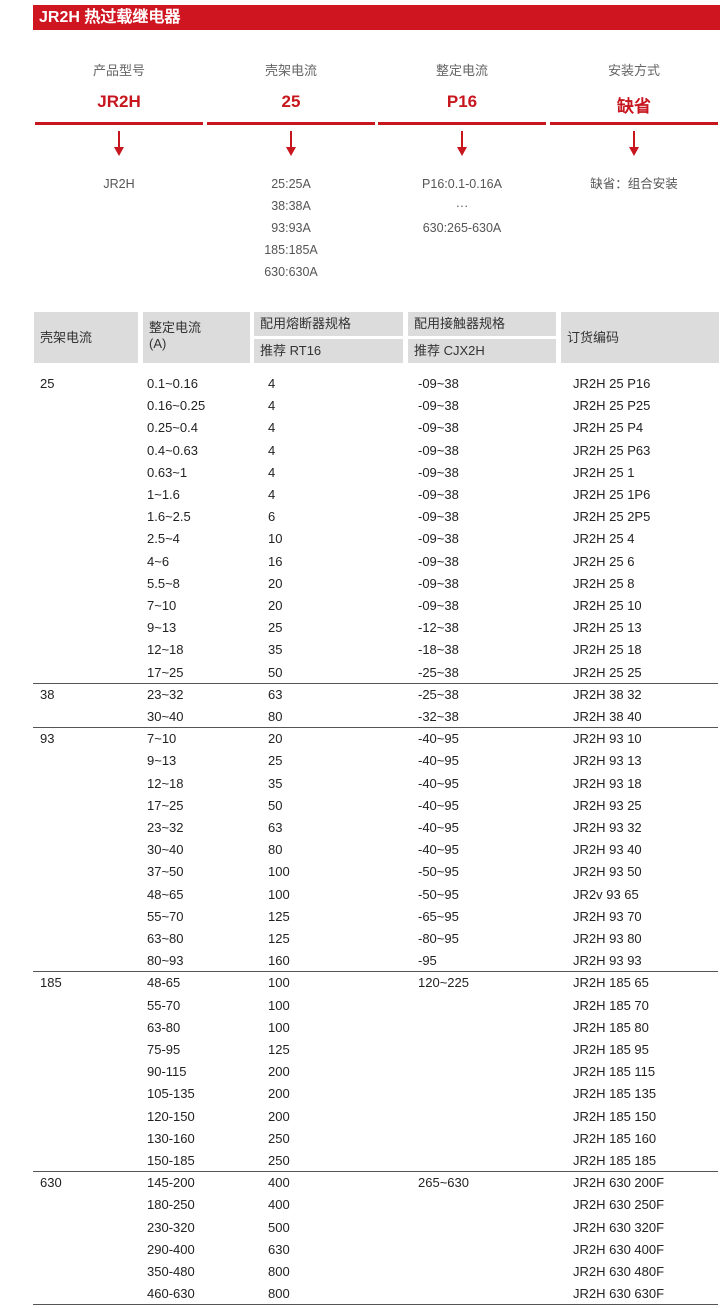  Describe the element at coordinates (362, 850) in the screenshot. I see `table-row: 30~40 80 -40~95 JR2H 93 40` at that location.